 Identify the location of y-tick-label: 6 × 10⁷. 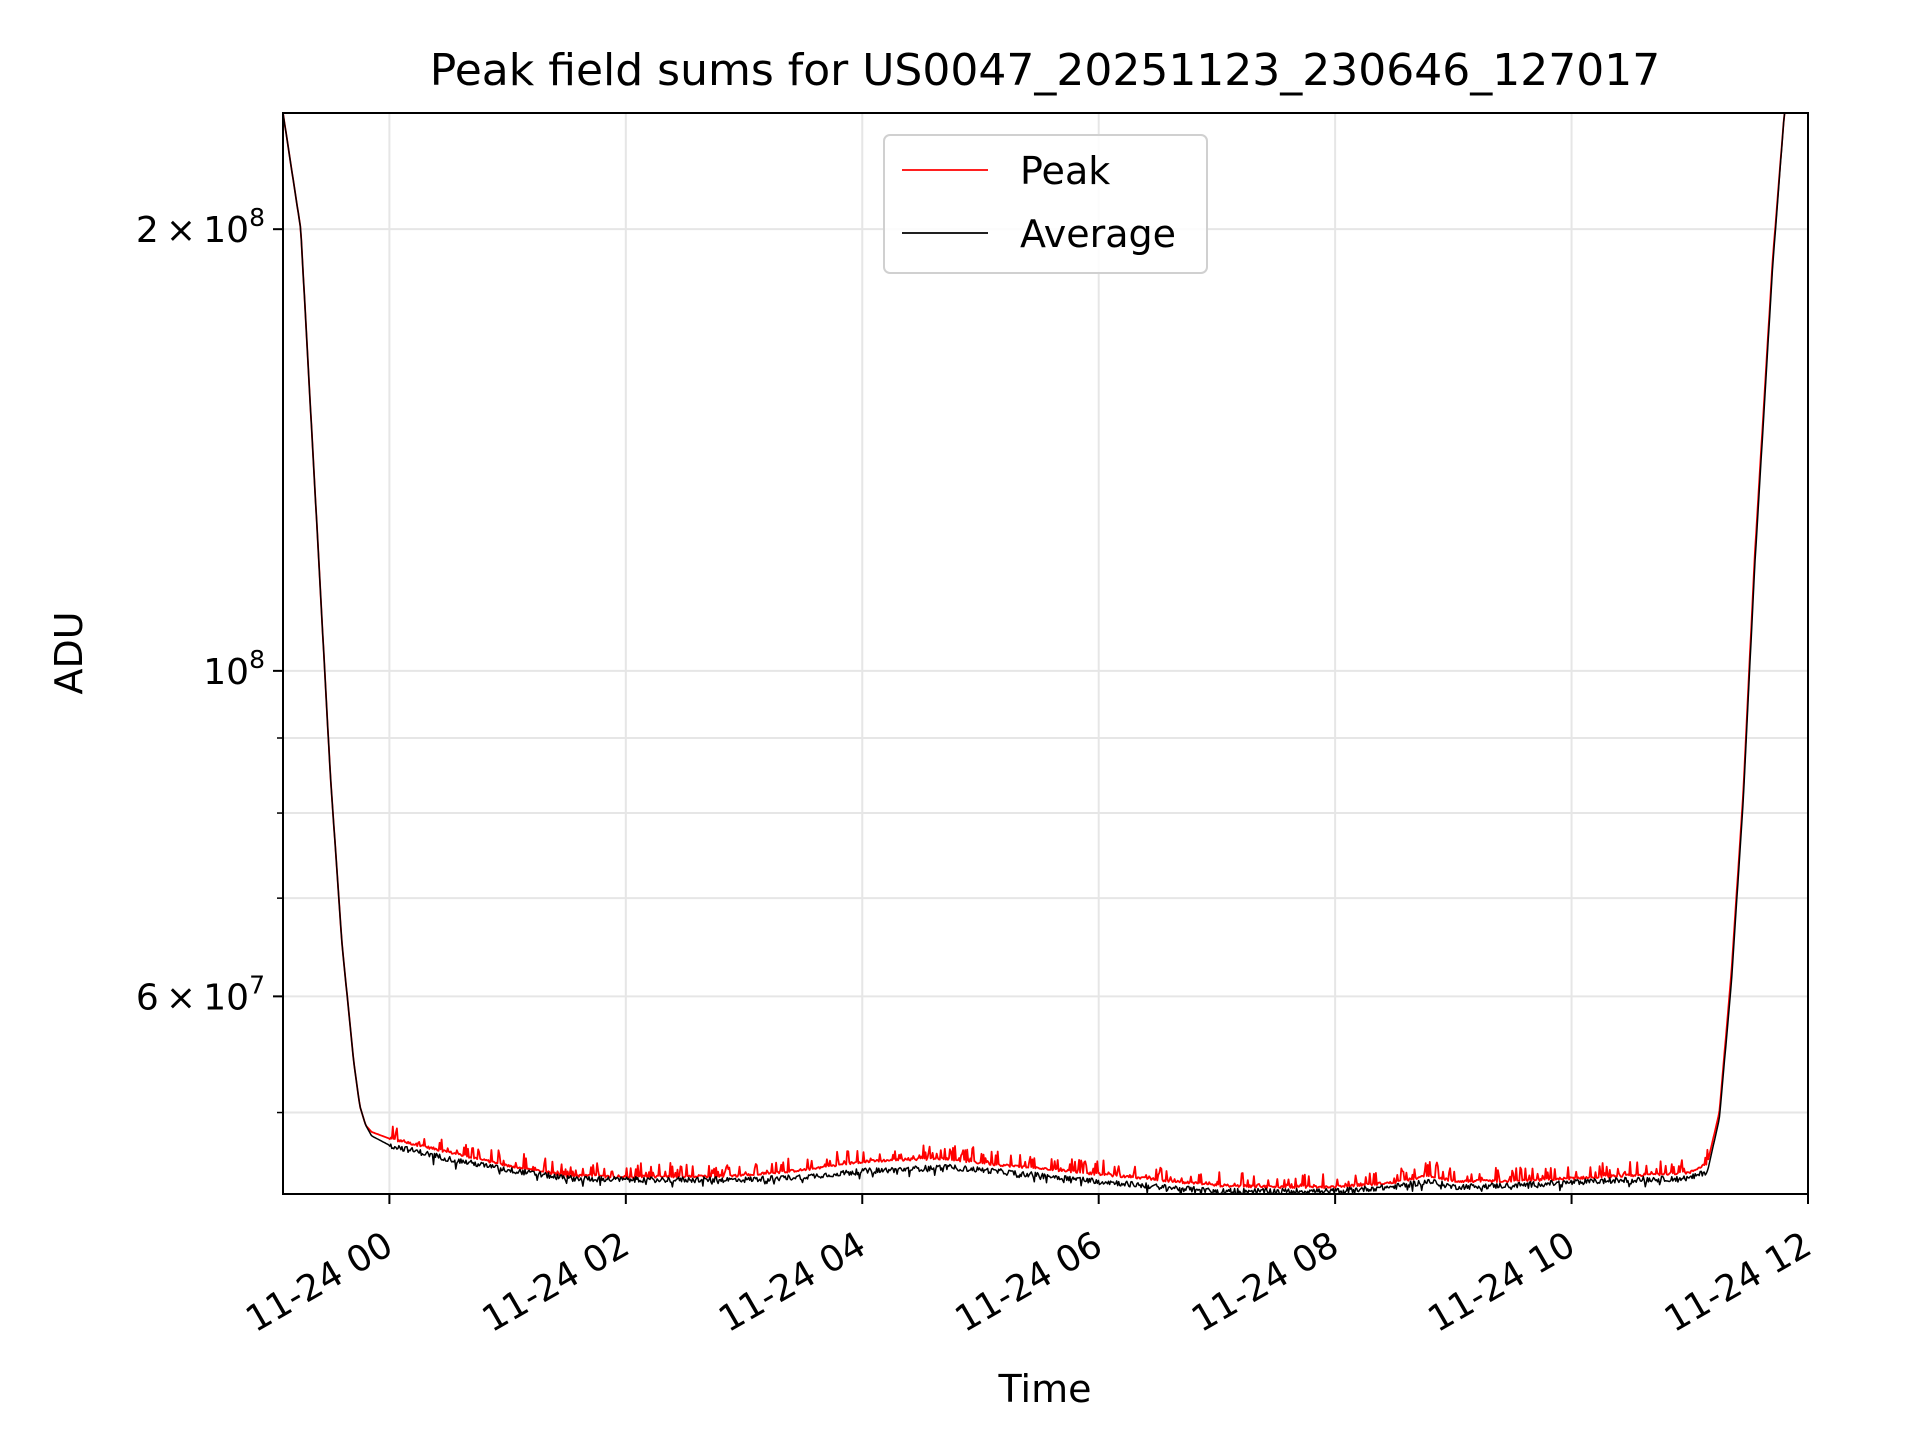
(200, 994).